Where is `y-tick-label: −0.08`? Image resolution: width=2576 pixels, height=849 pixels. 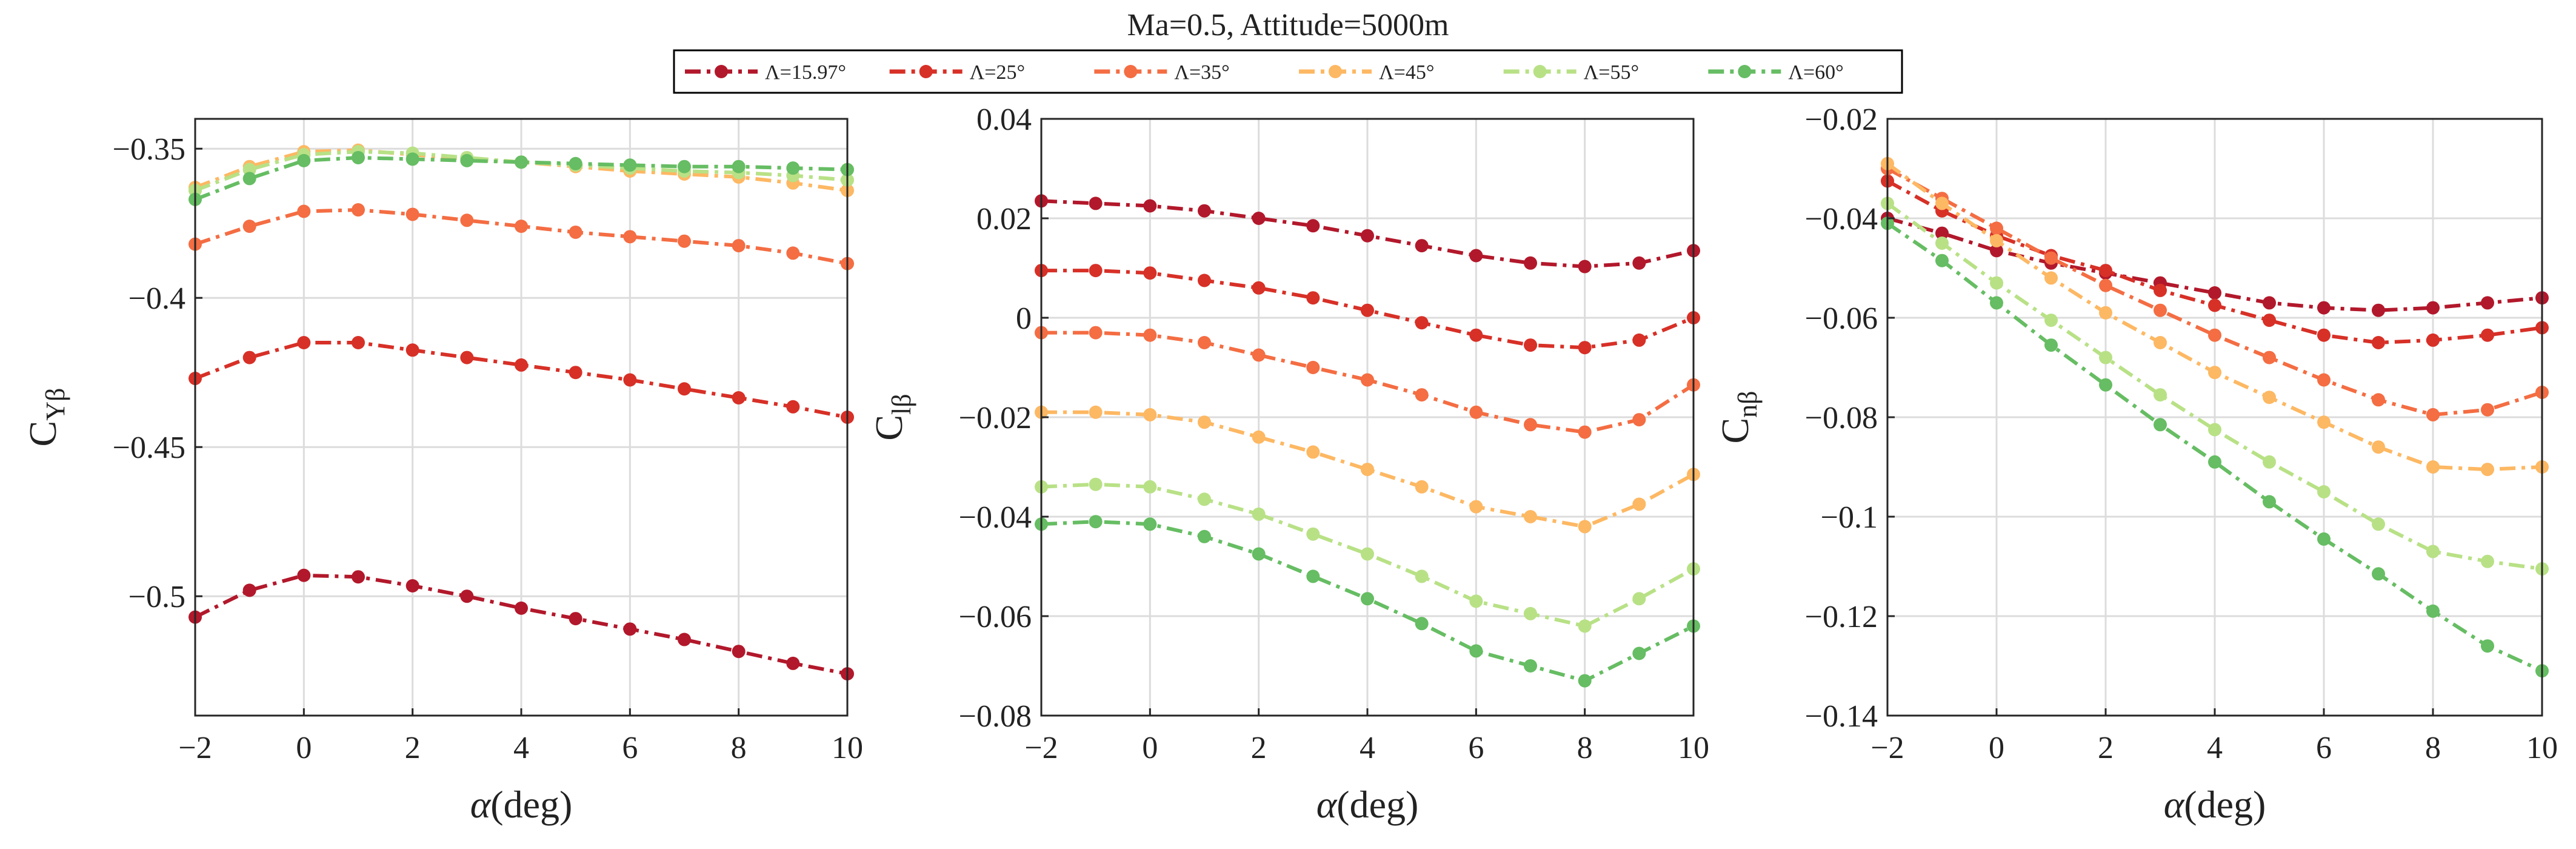 y-tick-label: −0.08 is located at coordinates (995, 716).